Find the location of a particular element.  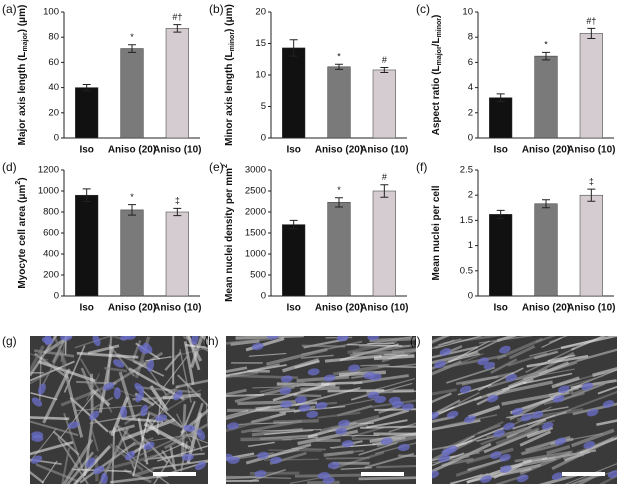

y-axis-label-part: ) is located at coordinates (436, 16).